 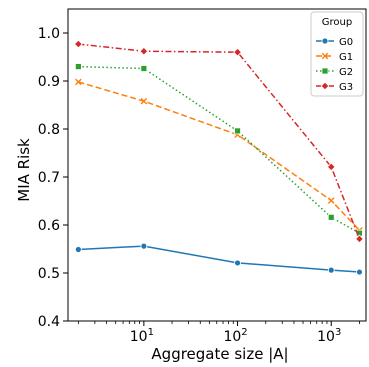 I want to click on y-tick-label: 1.0, so click(x=49, y=34).